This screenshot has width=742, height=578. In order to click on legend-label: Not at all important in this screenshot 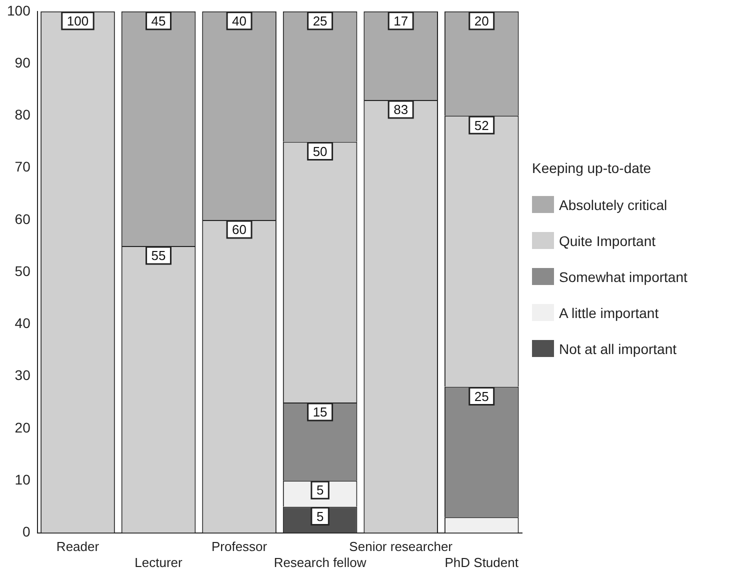, I will do `click(617, 348)`.